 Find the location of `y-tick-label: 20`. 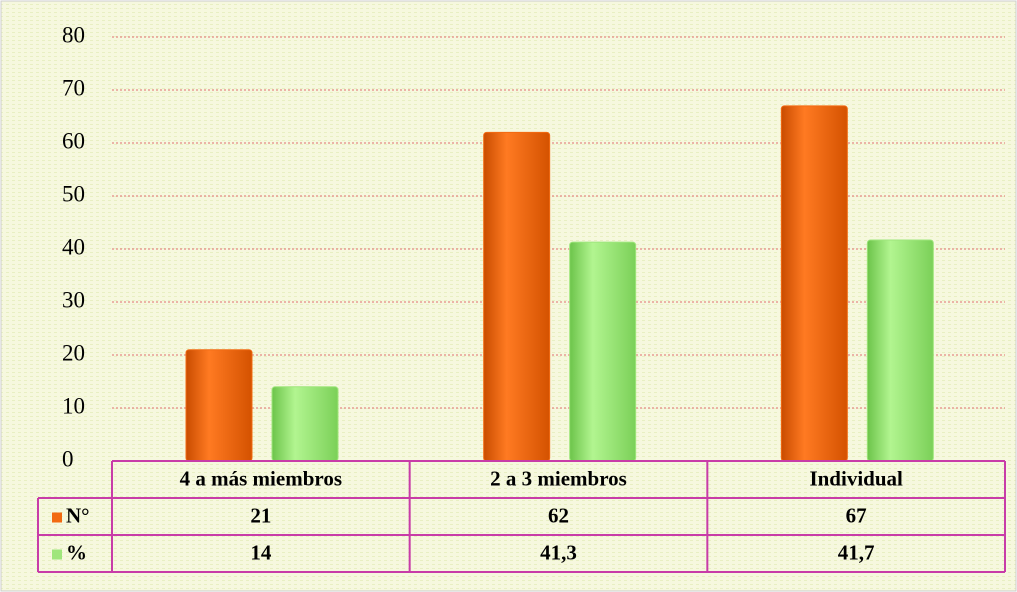

y-tick-label: 20 is located at coordinates (73, 352).